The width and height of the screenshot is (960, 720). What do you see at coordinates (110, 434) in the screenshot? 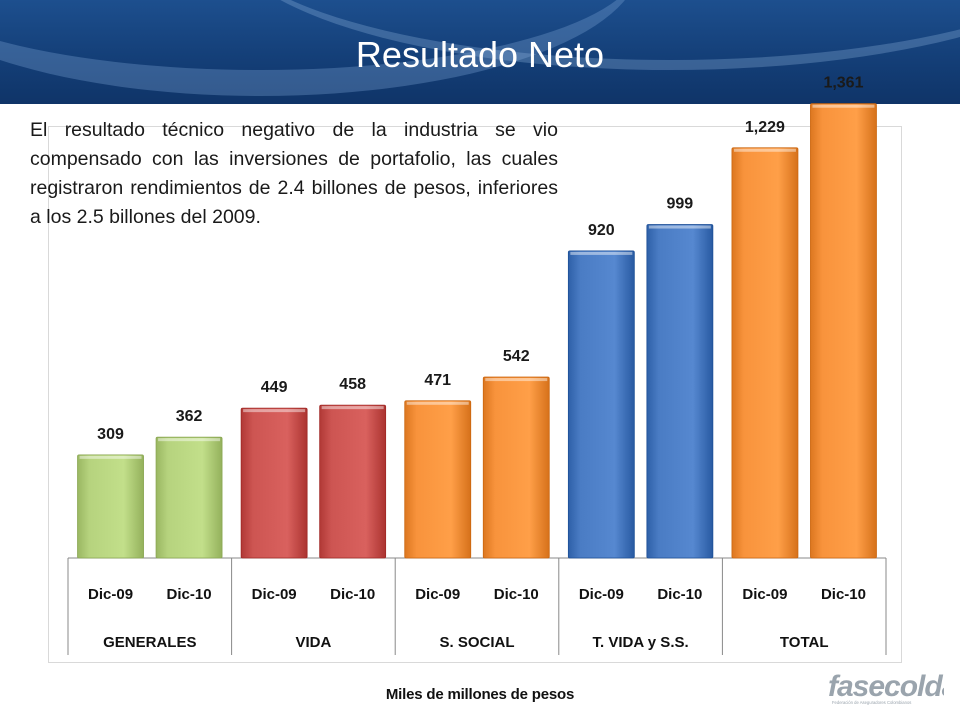
I see `data-label: 309` at bounding box center [110, 434].